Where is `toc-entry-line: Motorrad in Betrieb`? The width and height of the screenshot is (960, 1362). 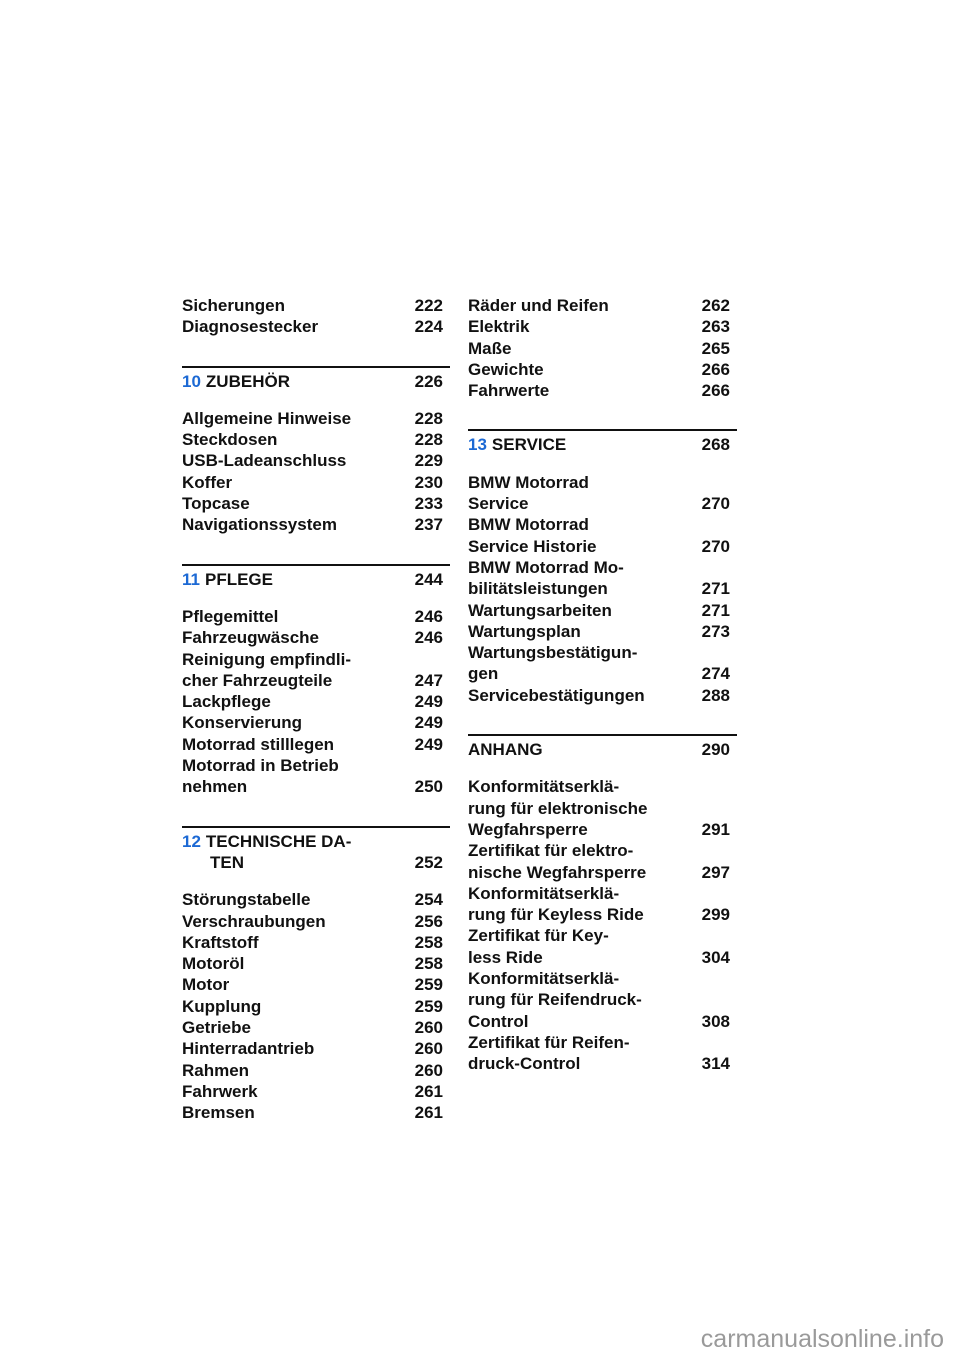
toc-entry-line: Motorrad in Betrieb is located at coordinates (316, 765).